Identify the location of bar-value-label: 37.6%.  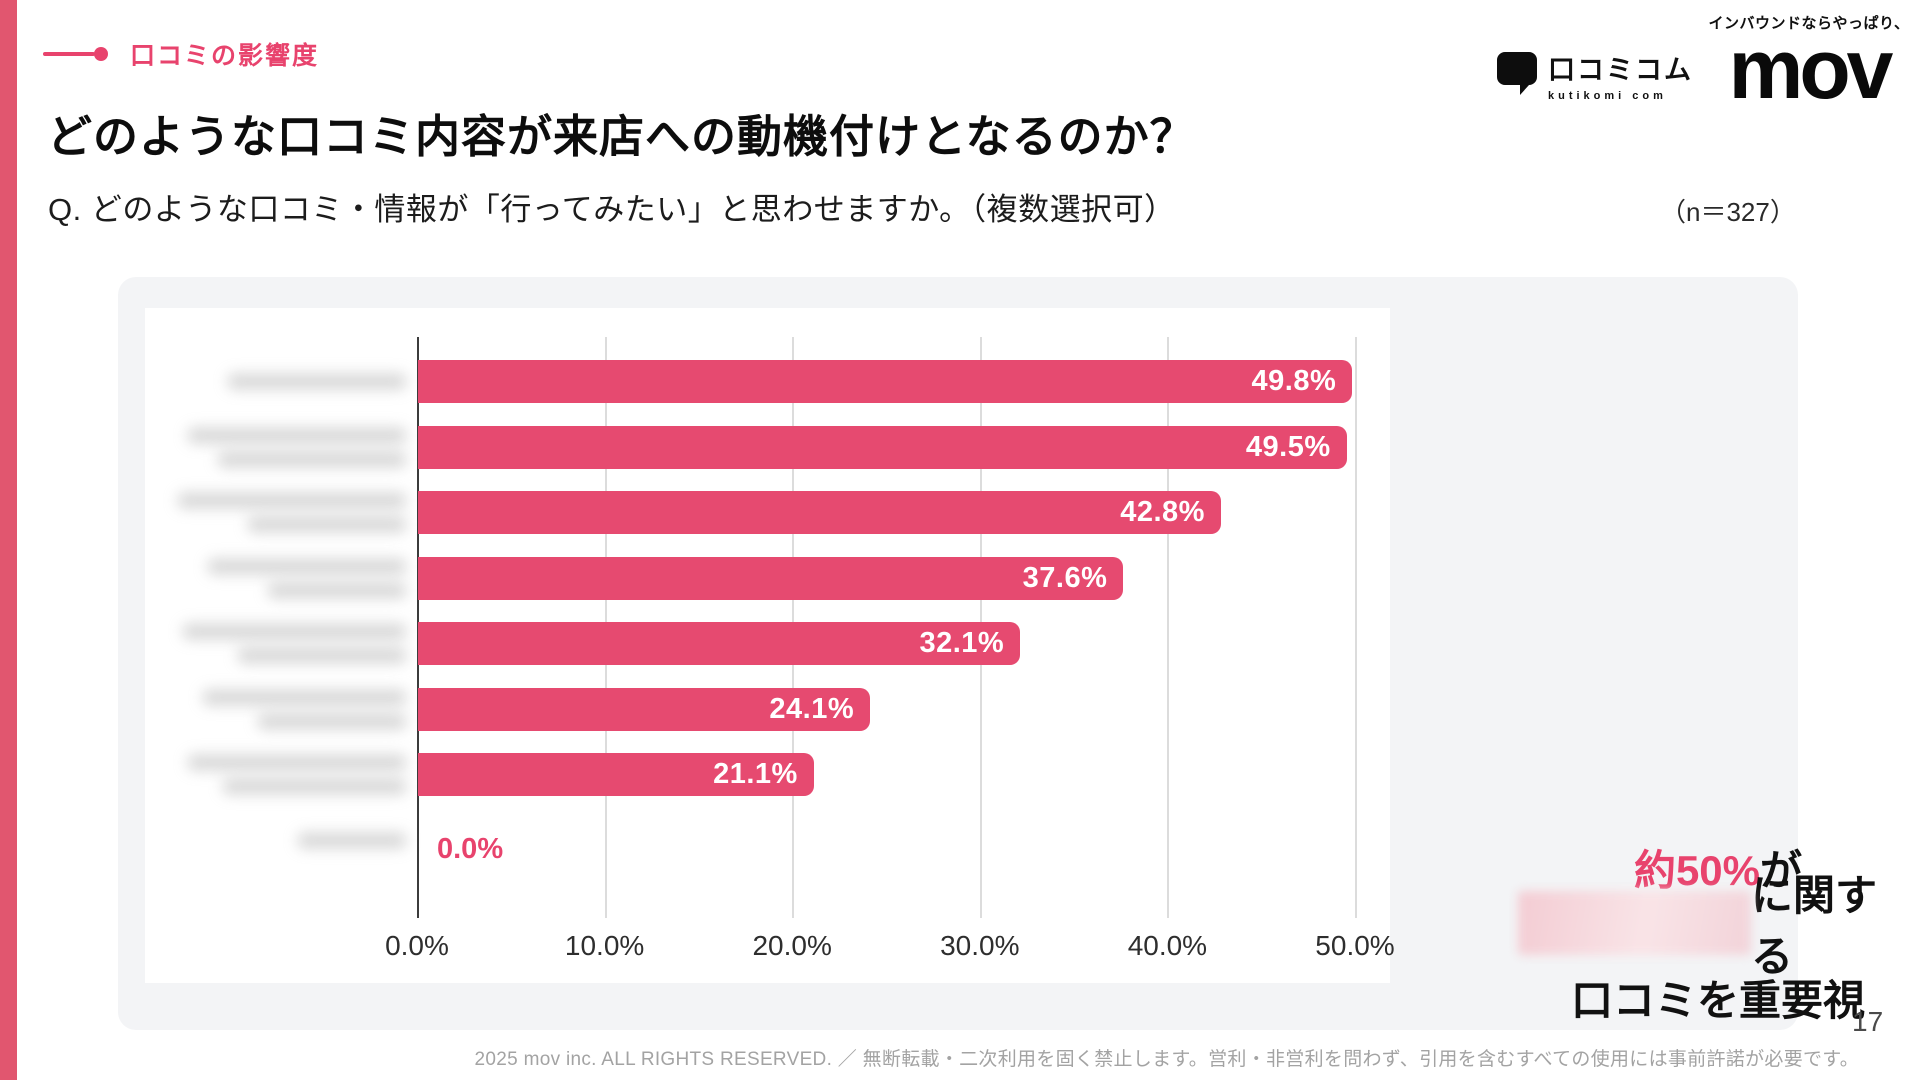
(1065, 577).